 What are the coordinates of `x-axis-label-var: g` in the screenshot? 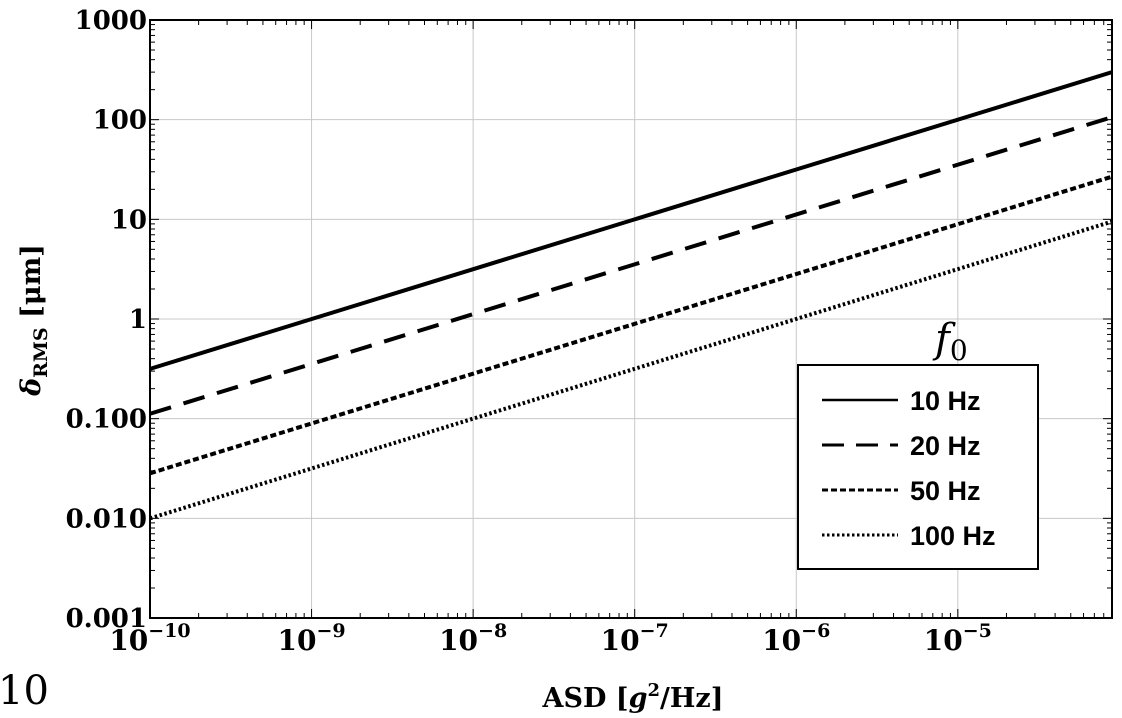 It's located at (638, 698).